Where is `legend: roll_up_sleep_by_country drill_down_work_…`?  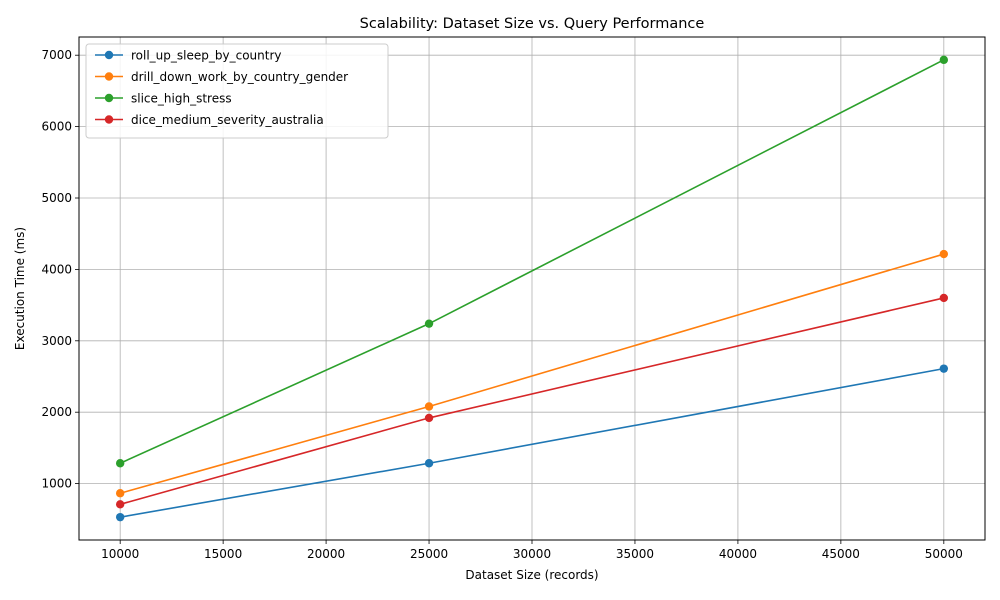
legend: roll_up_sleep_by_country drill_down_work_… is located at coordinates (237, 91).